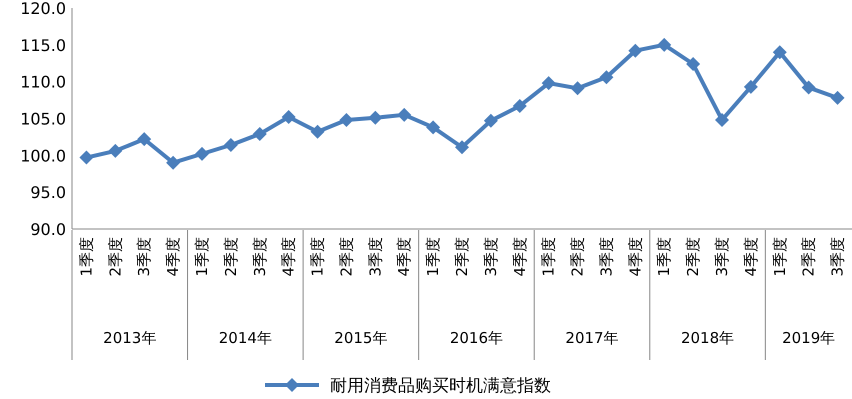 The width and height of the screenshot is (852, 399). What do you see at coordinates (43, 45) in the screenshot?
I see `y-tick-label: 115.0` at bounding box center [43, 45].